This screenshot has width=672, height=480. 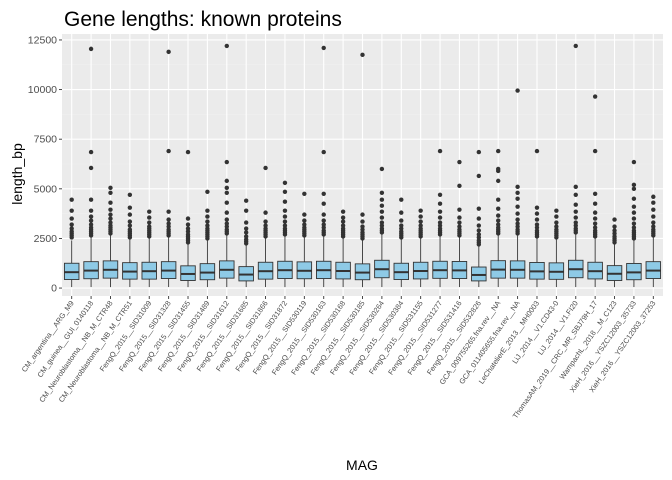 I want to click on chart-title: Gene lengths: known proteins, so click(x=203, y=19).